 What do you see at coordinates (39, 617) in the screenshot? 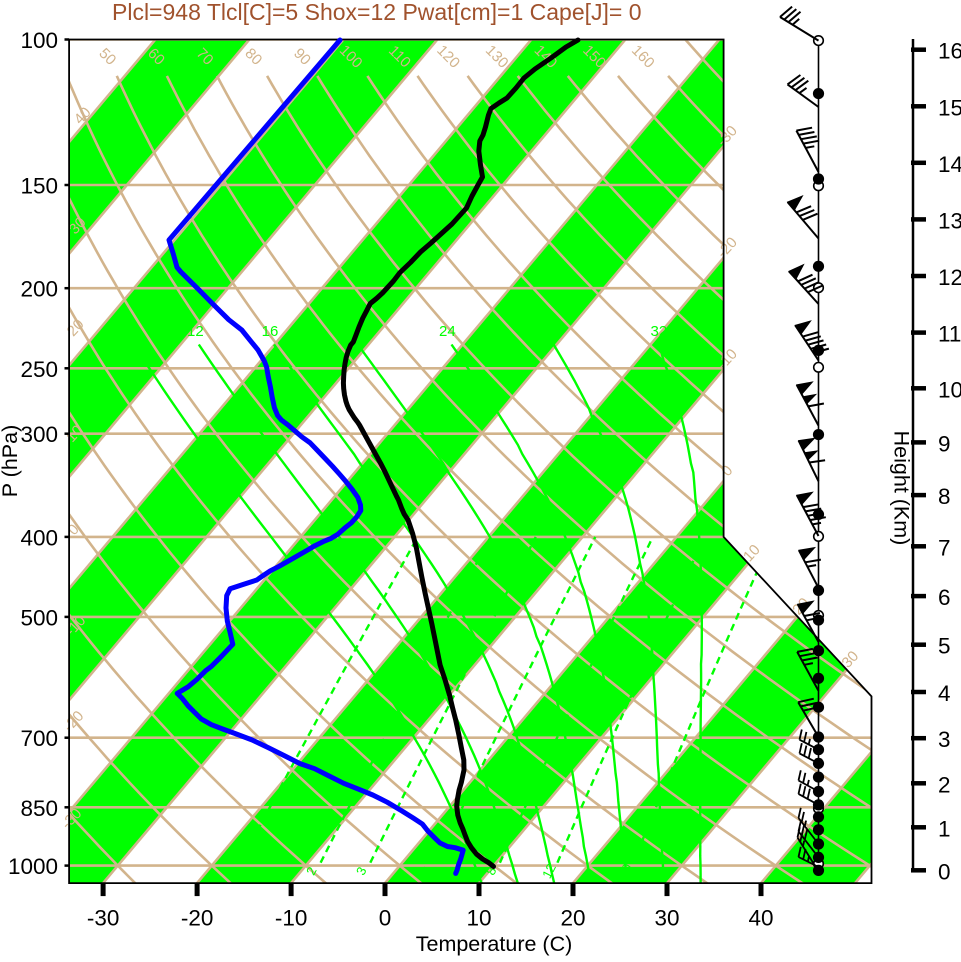
I see `svg-text: 500` at bounding box center [39, 617].